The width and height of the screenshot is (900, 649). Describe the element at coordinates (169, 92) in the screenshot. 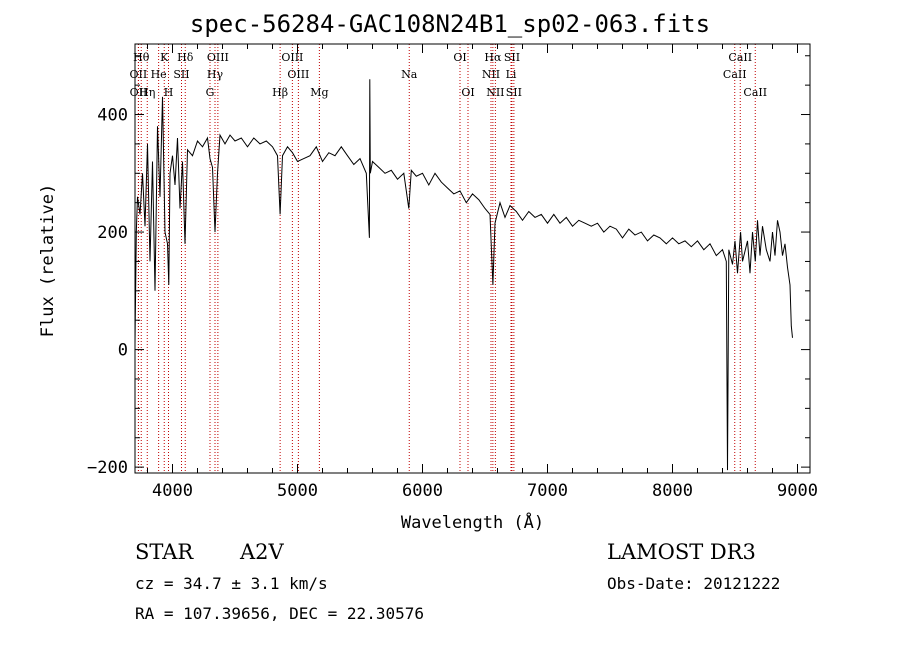

I see `line-marker-label: H` at that location.